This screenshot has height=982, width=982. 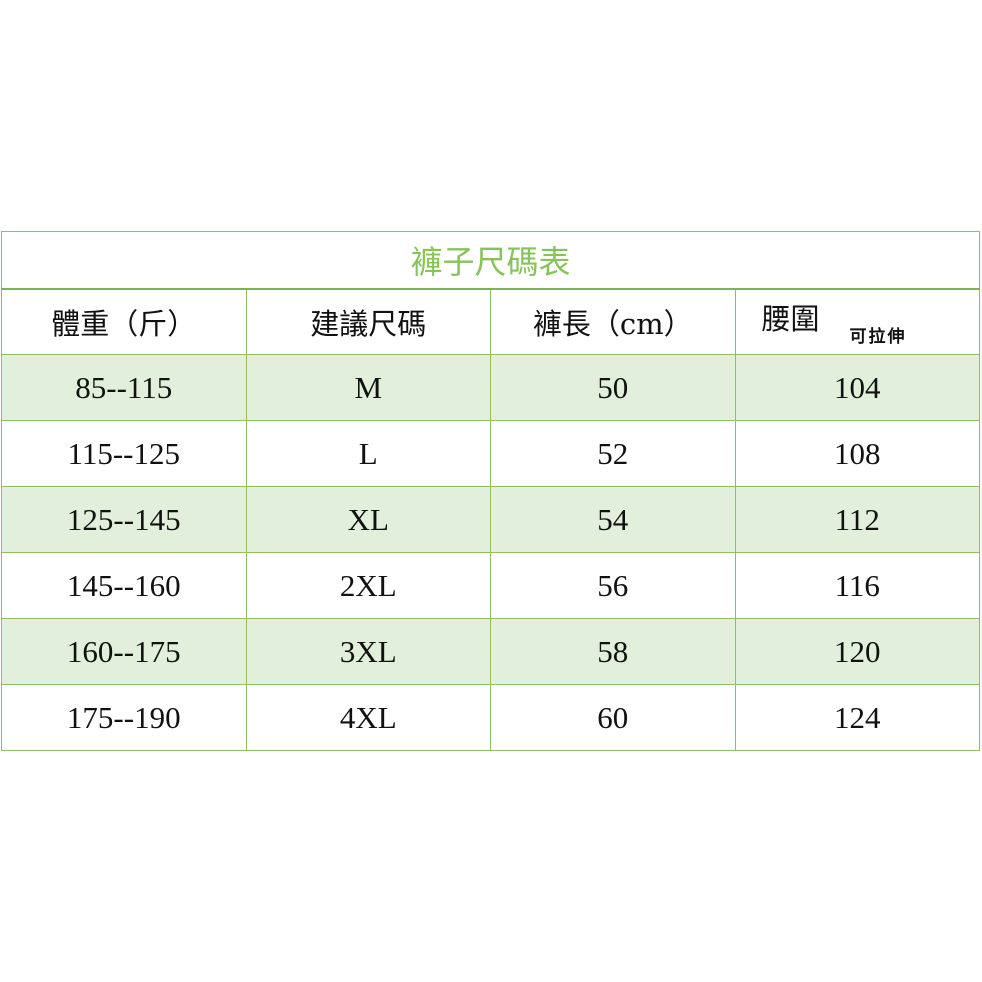 What do you see at coordinates (368, 387) in the screenshot?
I see `cell-size: M` at bounding box center [368, 387].